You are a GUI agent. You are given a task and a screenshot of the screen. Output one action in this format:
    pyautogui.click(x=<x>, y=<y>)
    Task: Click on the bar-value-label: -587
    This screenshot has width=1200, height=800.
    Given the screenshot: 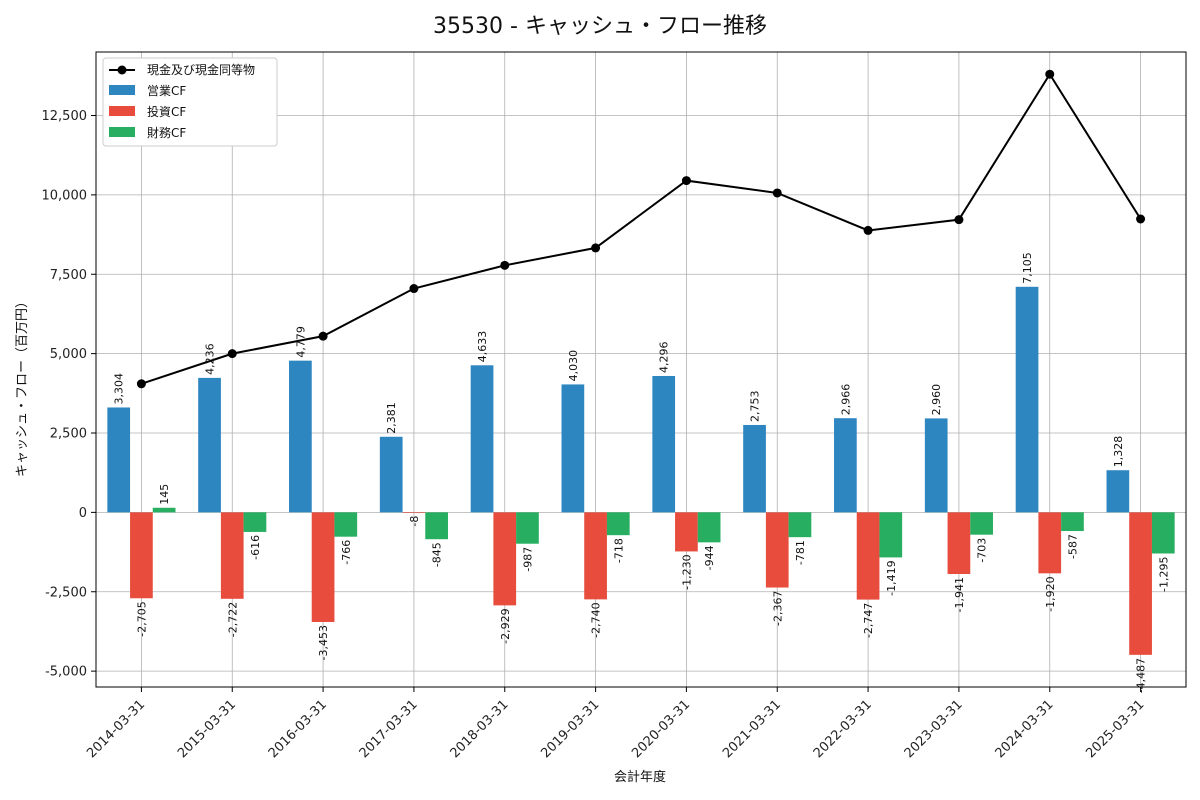 What is the action you would take?
    pyautogui.click(x=1072, y=546)
    